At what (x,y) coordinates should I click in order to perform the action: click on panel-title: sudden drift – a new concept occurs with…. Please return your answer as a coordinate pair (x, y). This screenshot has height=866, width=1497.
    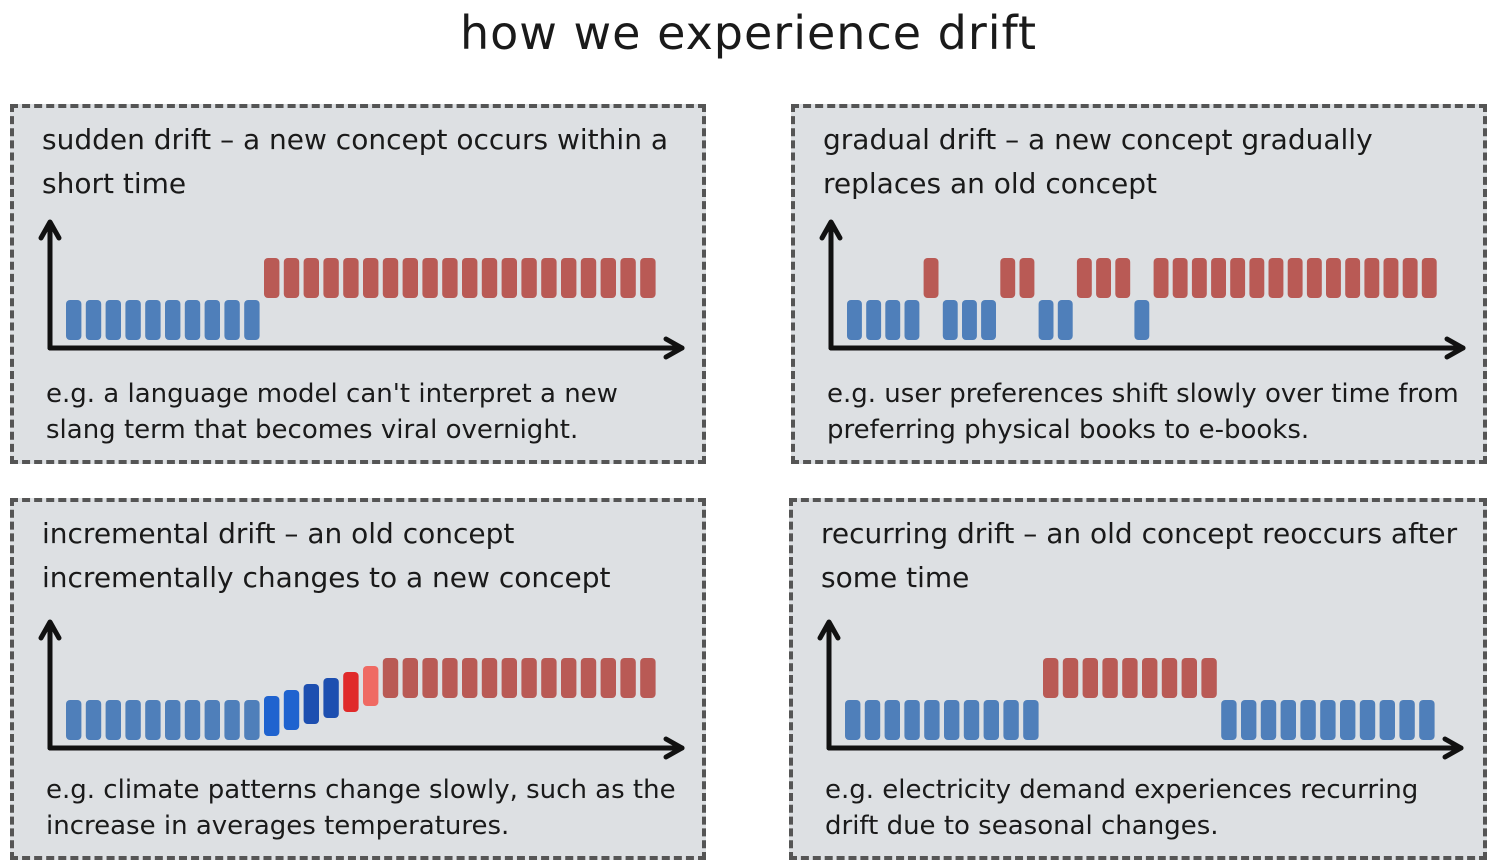
    Looking at the image, I should click on (355, 161).